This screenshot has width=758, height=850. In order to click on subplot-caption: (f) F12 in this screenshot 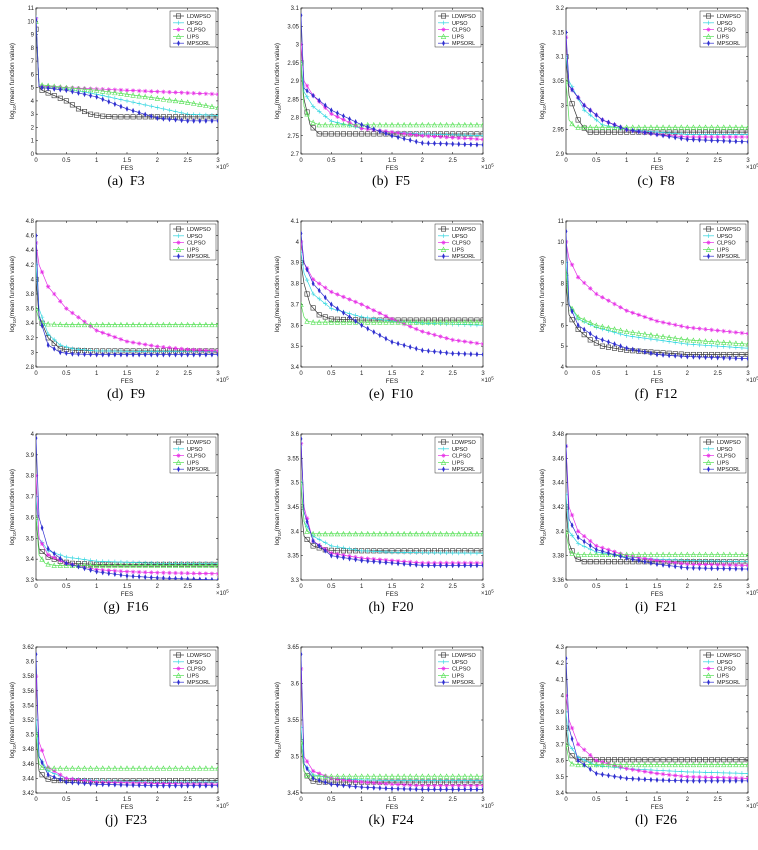, I will do `click(644, 395)`.